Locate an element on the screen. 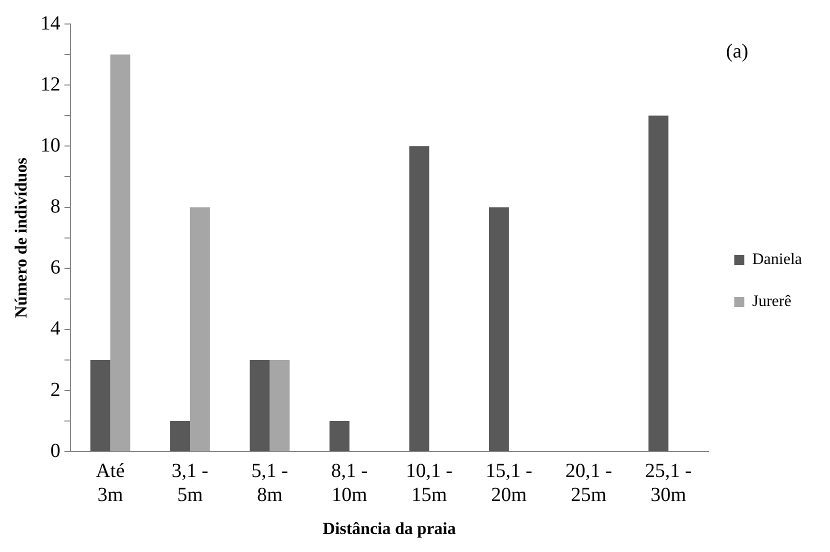 This screenshot has width=830, height=552. y-tick-label: 2 is located at coordinates (55, 389).